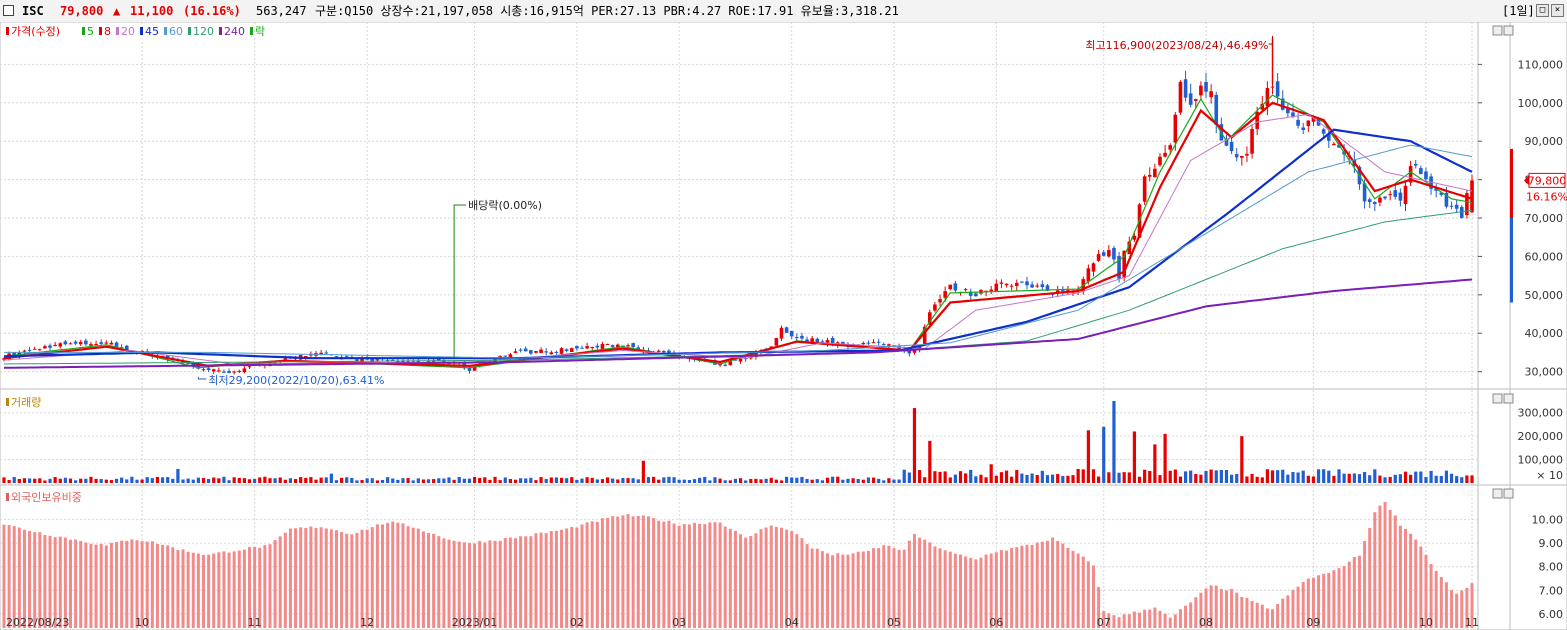 The image size is (1567, 630). Describe the element at coordinates (577, 622) in the screenshot. I see `x-tick-label: 02` at that location.